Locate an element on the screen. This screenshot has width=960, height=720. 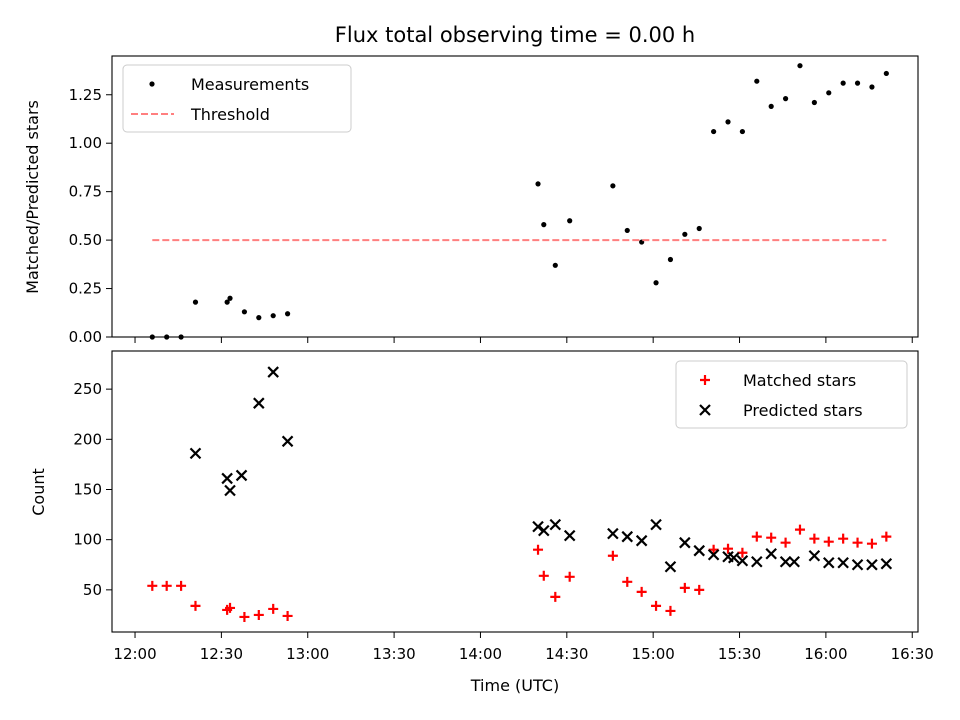
legend: Measurements Threshold is located at coordinates (237, 98).